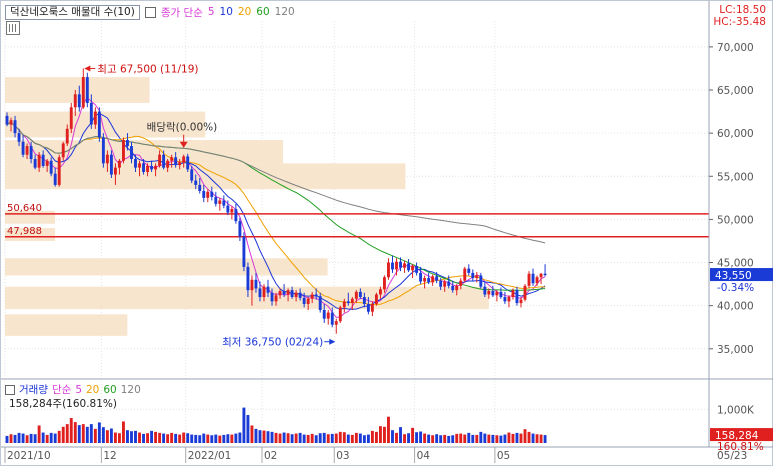 Image resolution: width=773 pixels, height=467 pixels. I want to click on volume-tick-label: 1,000K, so click(736, 410).